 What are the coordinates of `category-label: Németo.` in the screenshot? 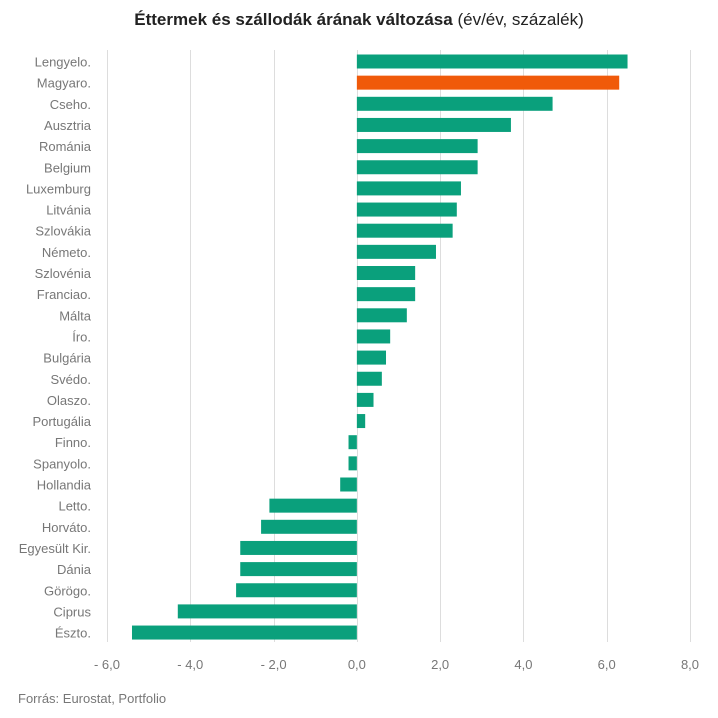 It's located at (66, 252).